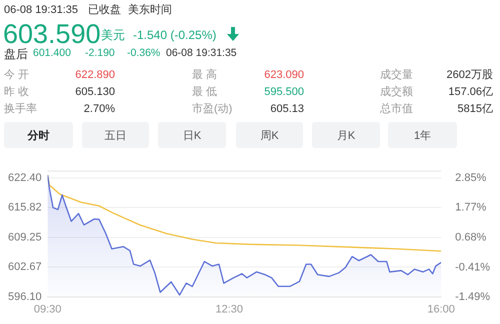 Image resolution: width=500 pixels, height=324 pixels. I want to click on text: 美东时间, so click(150, 10).